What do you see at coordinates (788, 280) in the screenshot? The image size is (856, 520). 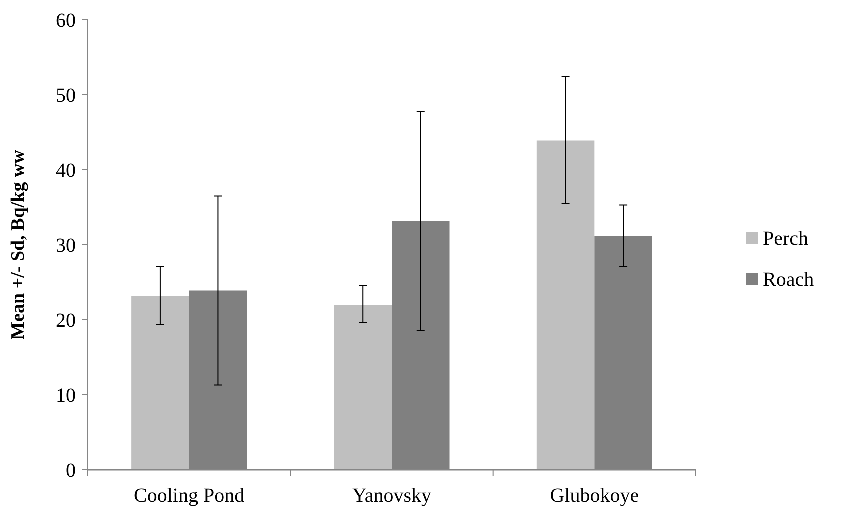 I see `legend-label: Roach` at bounding box center [788, 280].